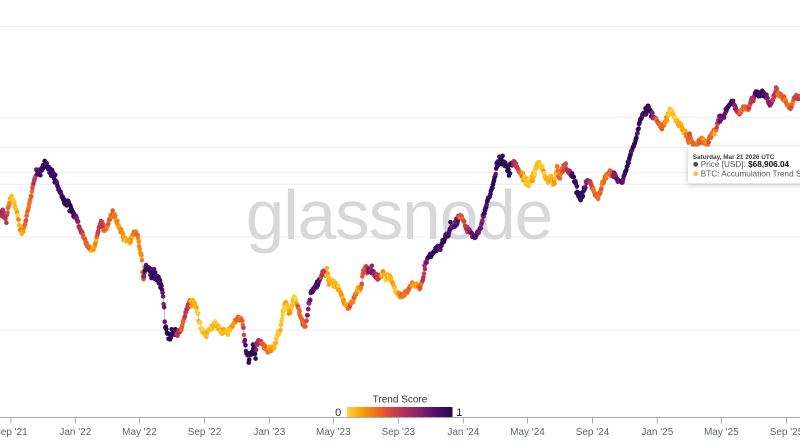  Describe the element at coordinates (139, 432) in the screenshot. I see `svg-text: May '22` at that location.